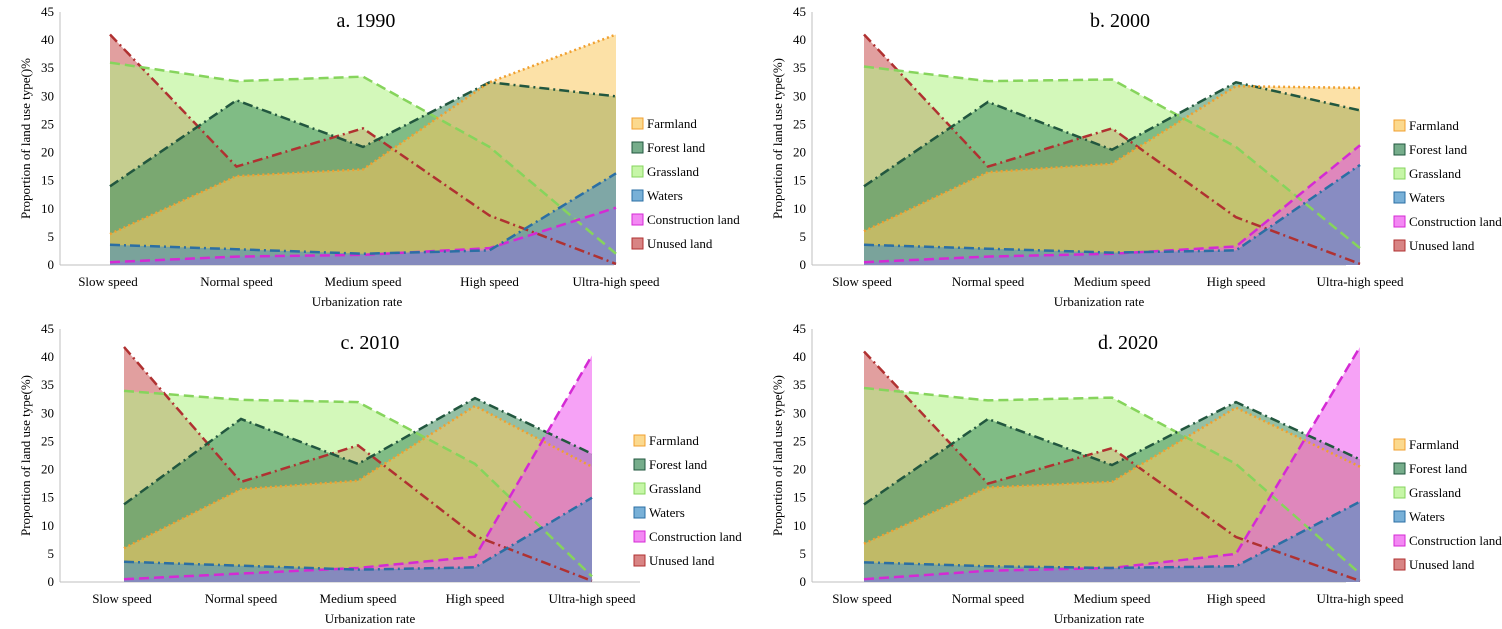 The height and width of the screenshot is (629, 1502). Describe the element at coordinates (241, 598) in the screenshot. I see `x-tick-label: Normal speed` at that location.